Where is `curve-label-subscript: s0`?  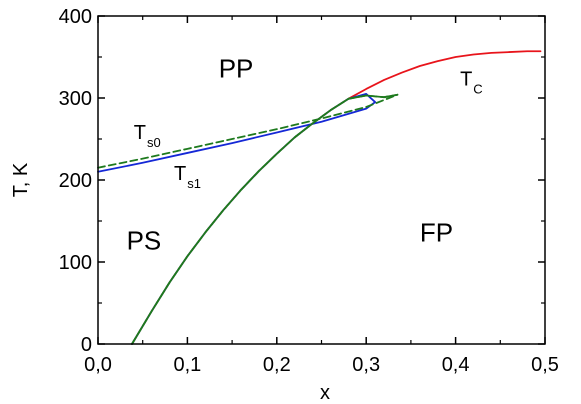
curve-label-subscript: s0 is located at coordinates (154, 142).